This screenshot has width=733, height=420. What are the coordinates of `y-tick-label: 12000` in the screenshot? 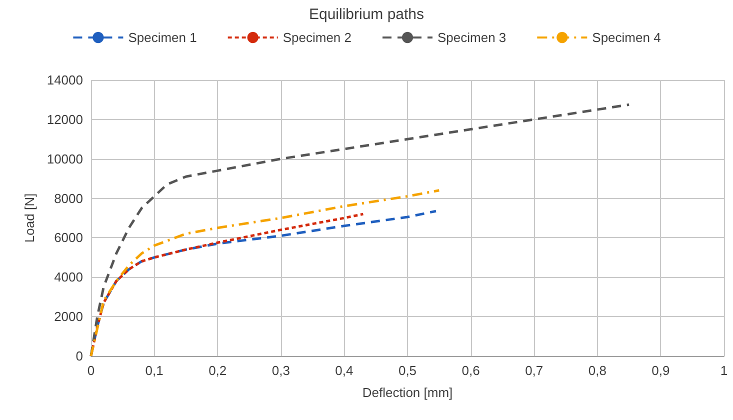 It's located at (64, 119).